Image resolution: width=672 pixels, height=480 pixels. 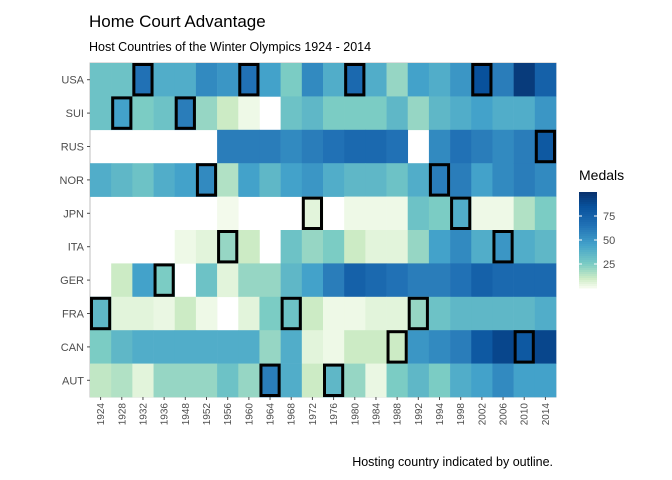 I want to click on y-tick-label: USA, so click(x=72, y=81).